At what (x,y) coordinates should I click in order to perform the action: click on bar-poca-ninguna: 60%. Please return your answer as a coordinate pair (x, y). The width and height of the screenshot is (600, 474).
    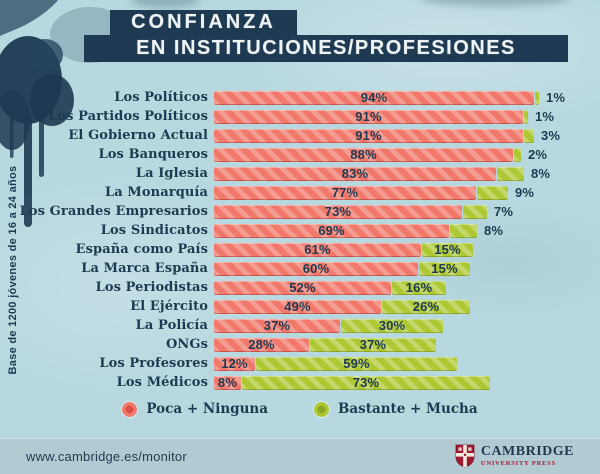
    Looking at the image, I should click on (316, 268).